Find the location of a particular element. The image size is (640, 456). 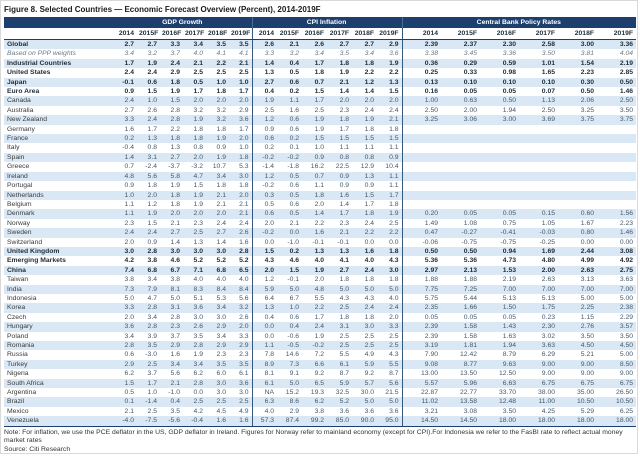

gdp-value: 7.1 is located at coordinates (194, 270).